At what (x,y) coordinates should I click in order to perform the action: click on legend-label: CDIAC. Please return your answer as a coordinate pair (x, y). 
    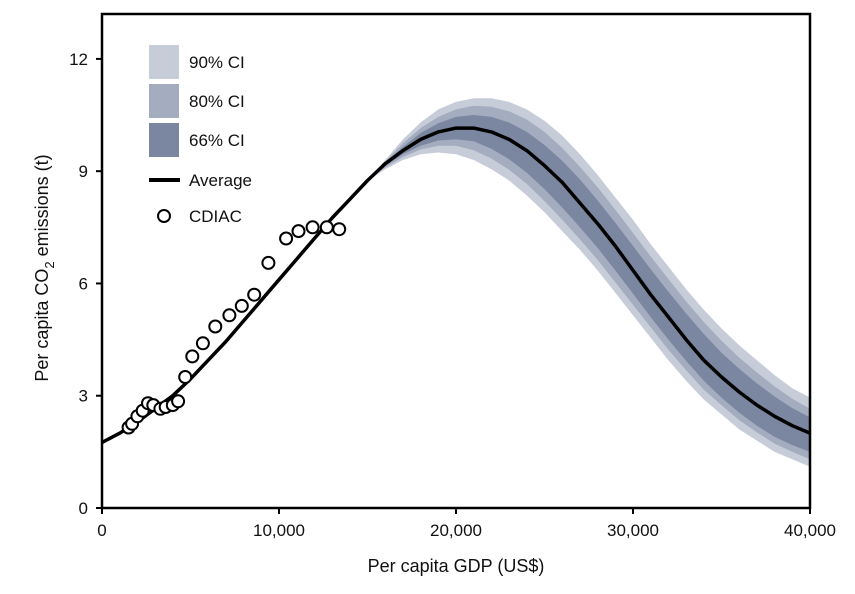
    Looking at the image, I should click on (215, 216).